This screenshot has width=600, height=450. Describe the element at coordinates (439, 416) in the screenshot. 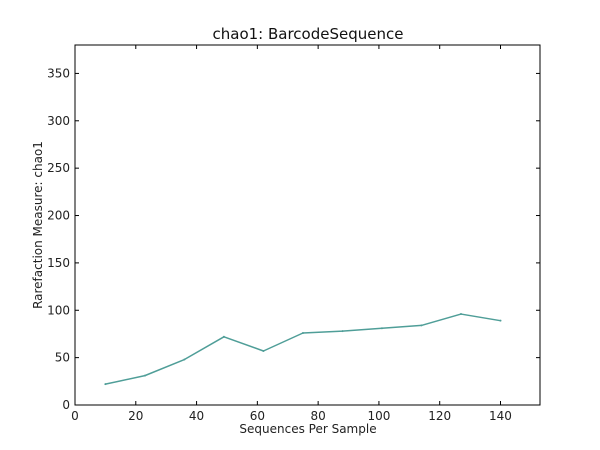

I see `x-tick-label: 120` at that location.